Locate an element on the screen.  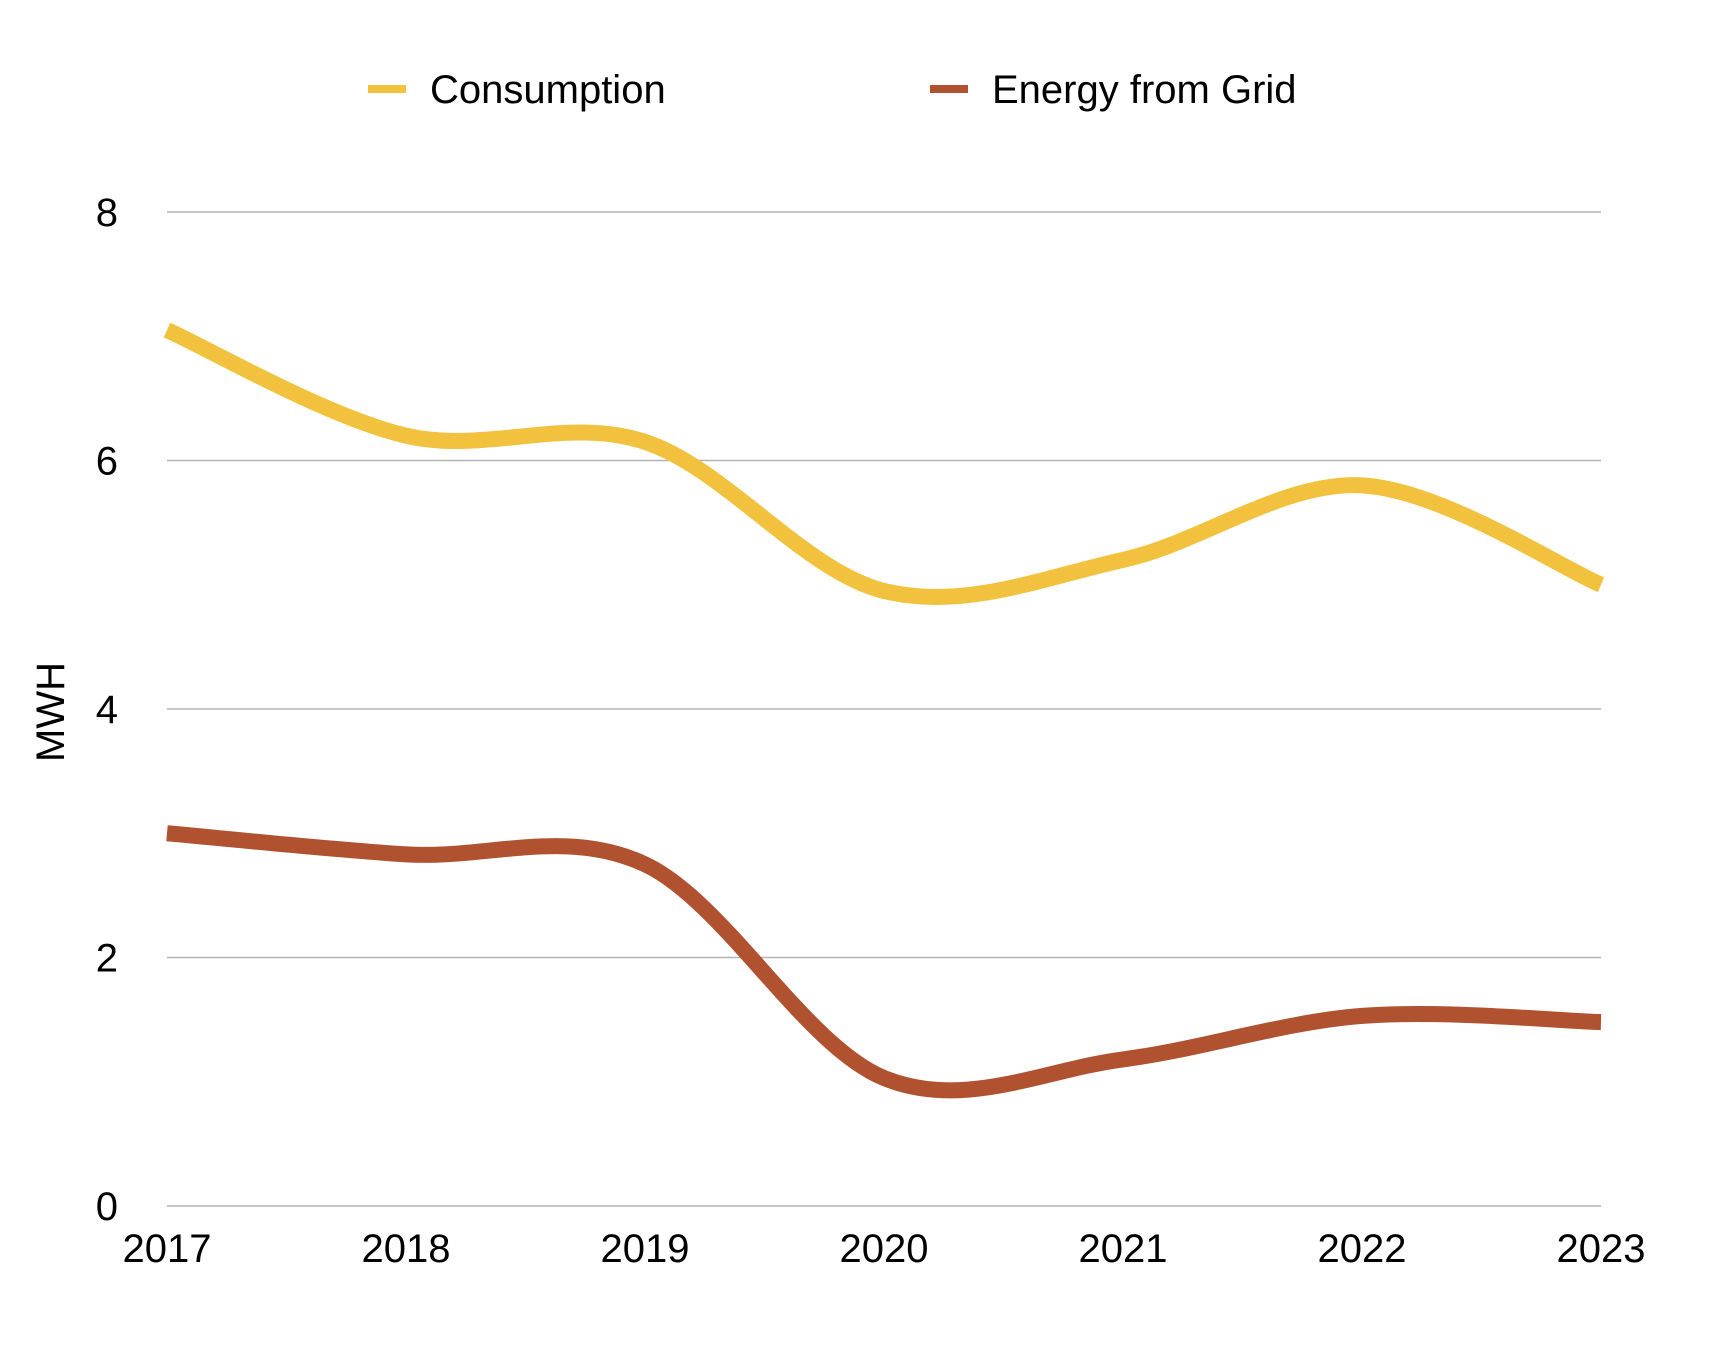
y-tick-label: 8 is located at coordinates (107, 213).